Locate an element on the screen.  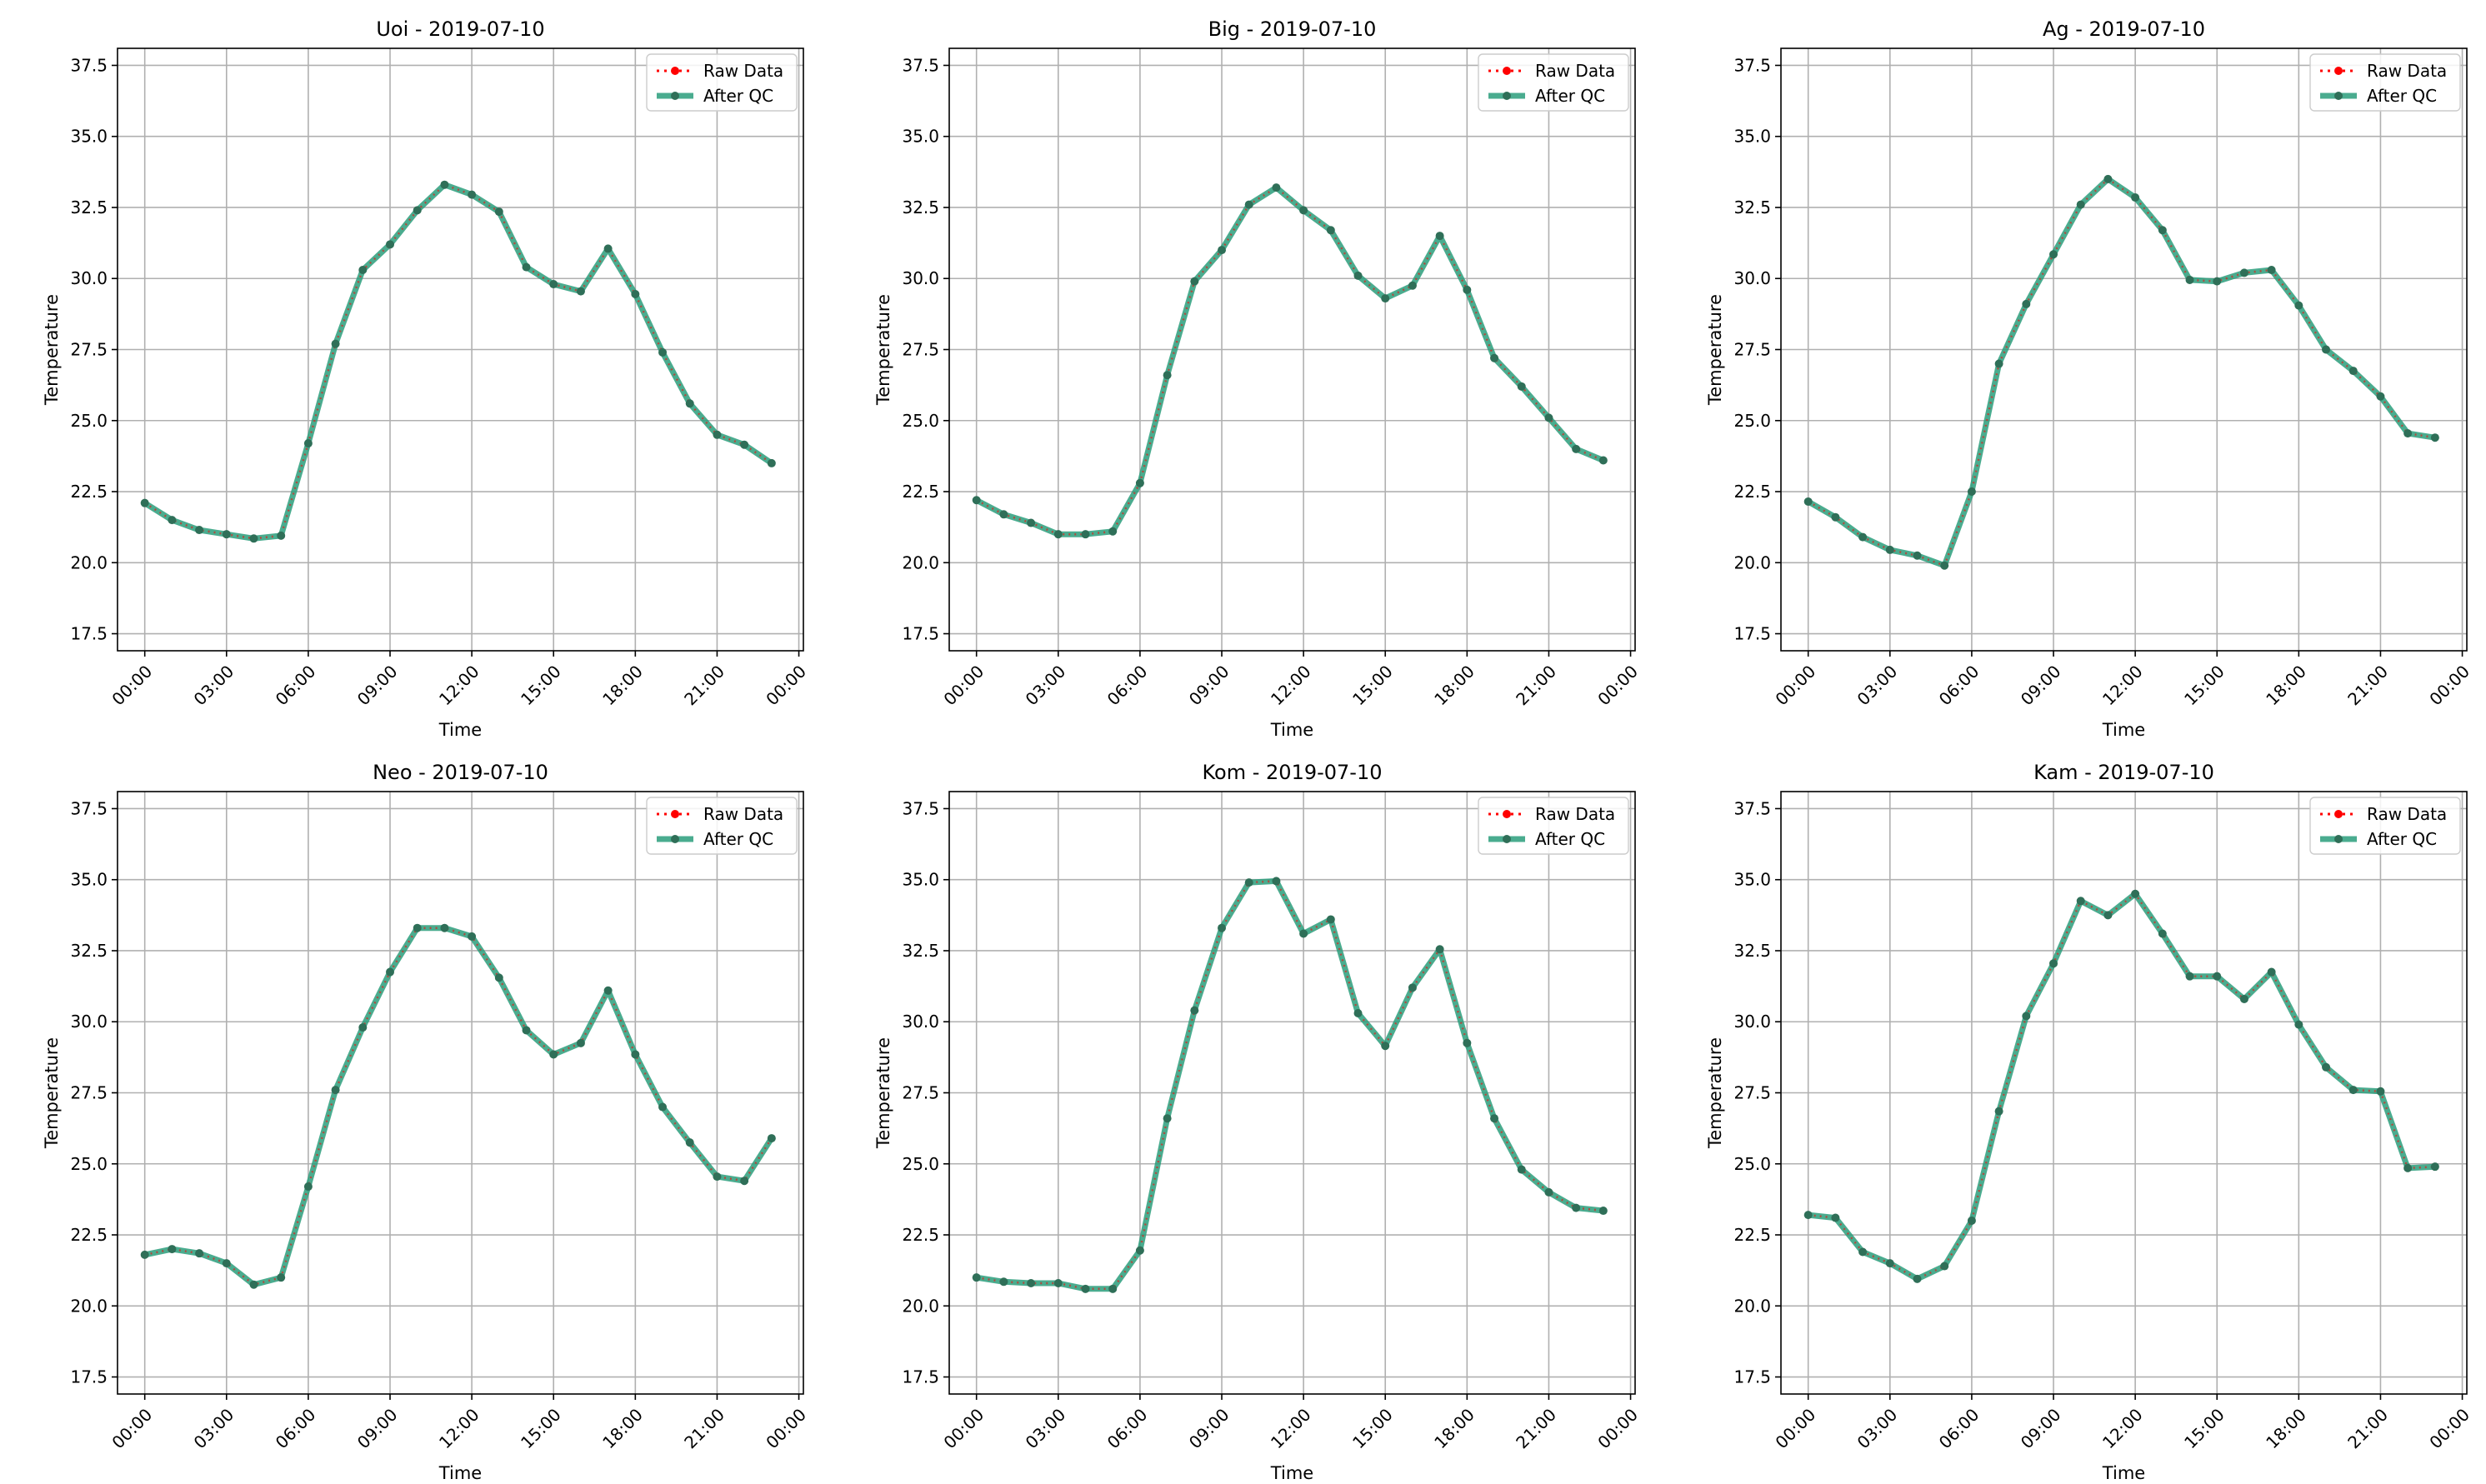
y-tick-label: 22.5 is located at coordinates (1752, 1235).